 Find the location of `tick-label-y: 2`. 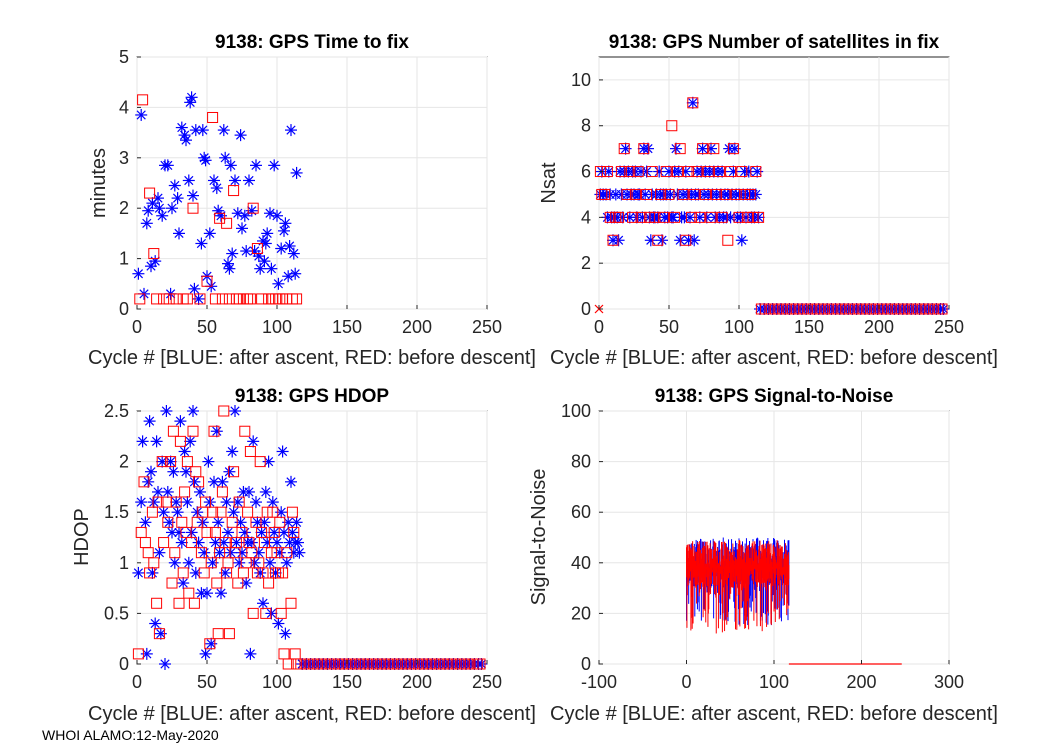

tick-label-y: 2 is located at coordinates (124, 462).